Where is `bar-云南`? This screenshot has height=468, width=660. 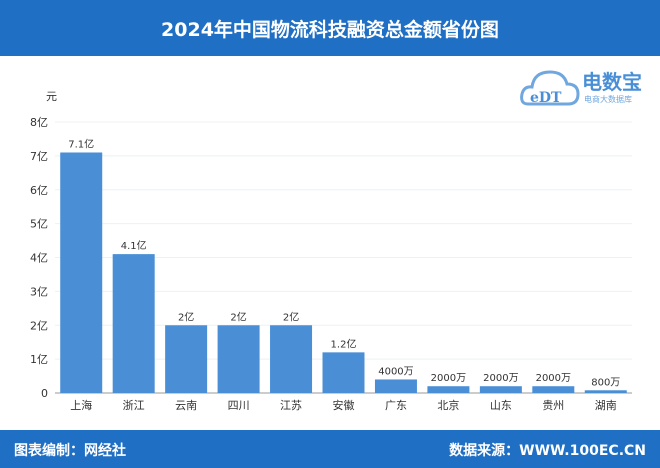
bar-云南 is located at coordinates (186, 359).